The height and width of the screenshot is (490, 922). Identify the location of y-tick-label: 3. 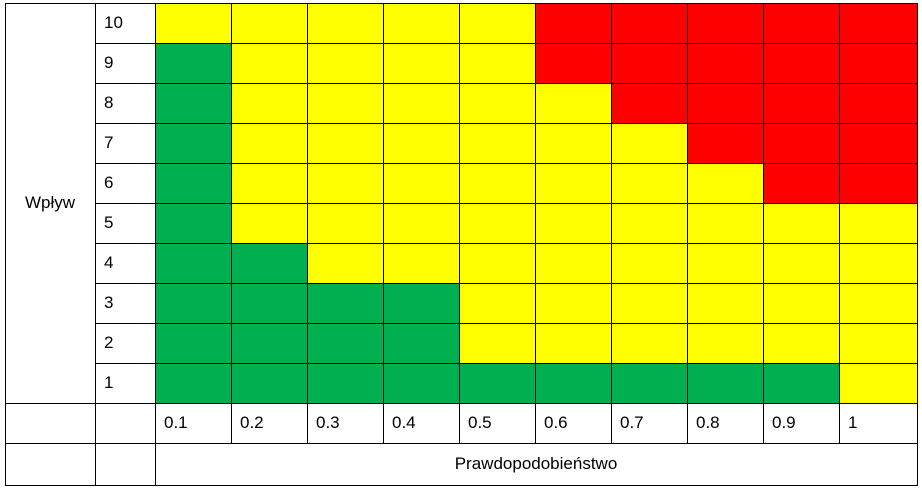
(109, 302).